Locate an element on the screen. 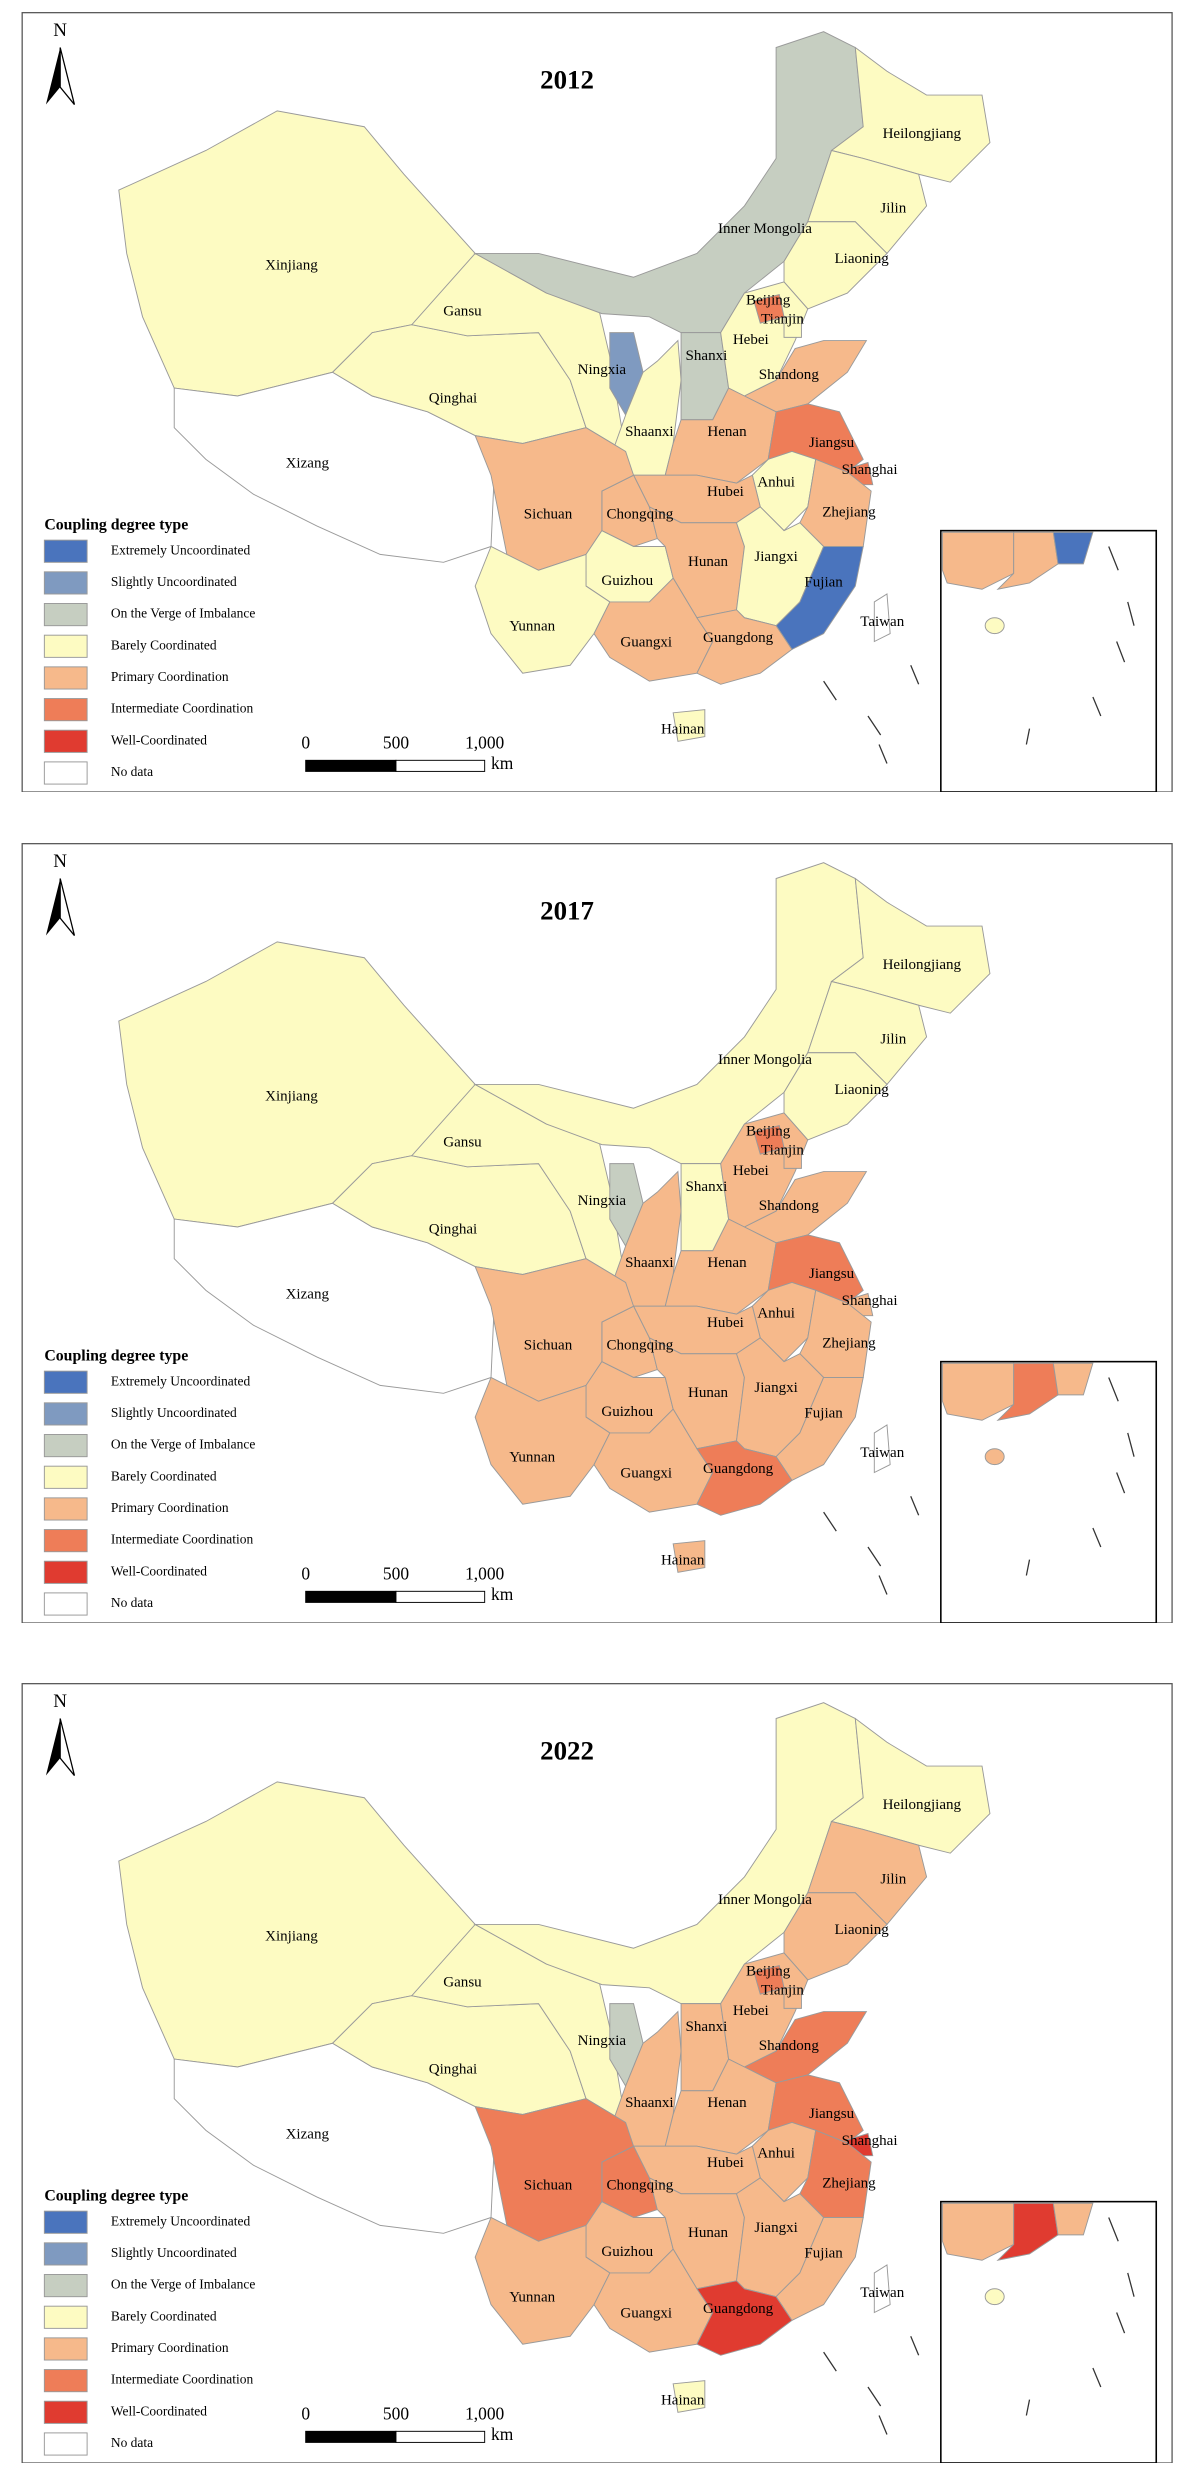  province-label: Fujian is located at coordinates (823, 582).